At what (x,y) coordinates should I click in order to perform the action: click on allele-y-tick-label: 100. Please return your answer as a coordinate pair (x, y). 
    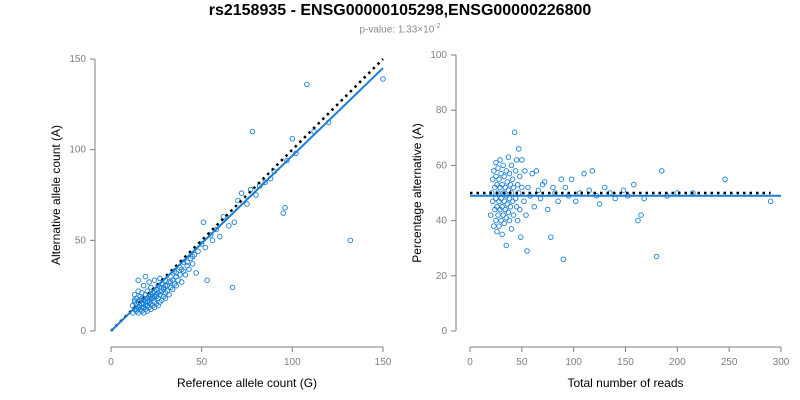
    Looking at the image, I should click on (77, 150).